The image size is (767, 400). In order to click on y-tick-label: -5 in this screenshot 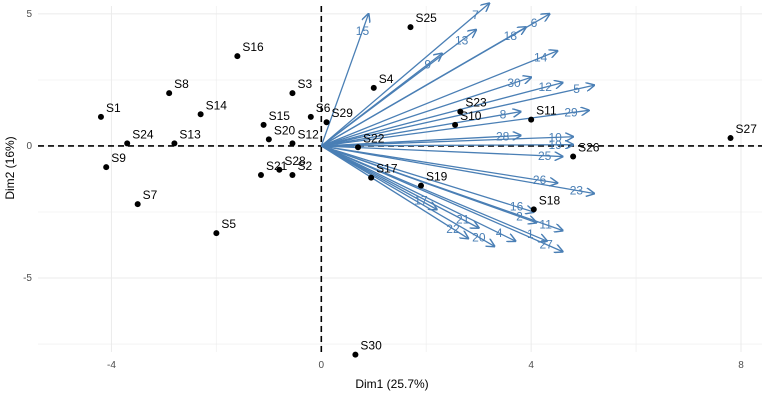, I will do `click(27, 278)`.